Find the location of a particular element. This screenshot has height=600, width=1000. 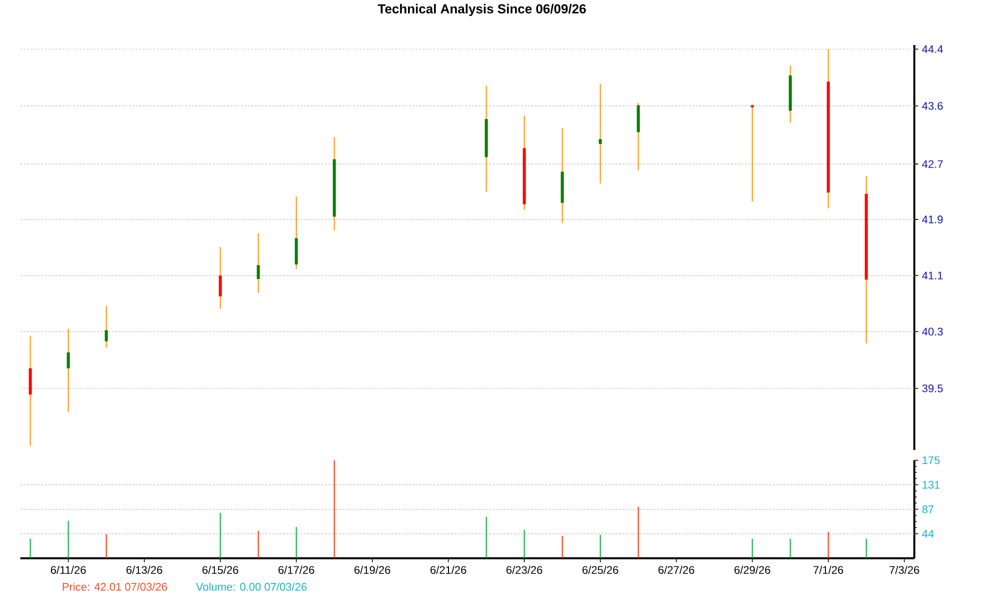

y-tick-label: 41.1 is located at coordinates (932, 276).